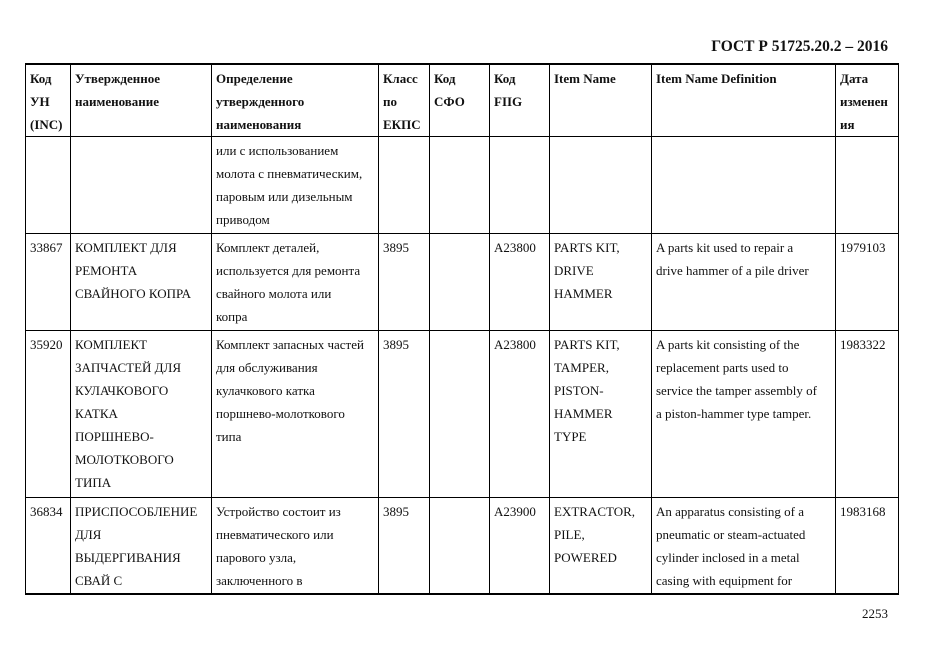  What do you see at coordinates (289, 173) in the screenshot?
I see `cell-line: молота с пневматическим,` at bounding box center [289, 173].